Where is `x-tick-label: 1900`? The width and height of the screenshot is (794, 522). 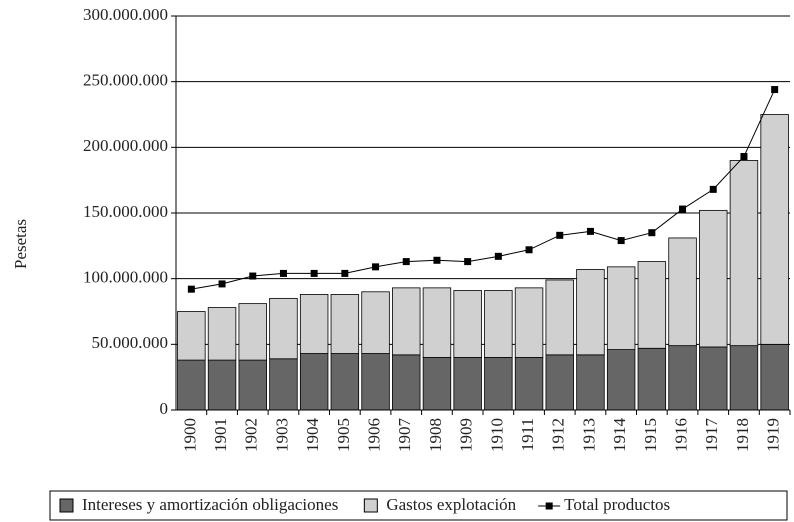 x-tick-label: 1900 is located at coordinates (189, 435).